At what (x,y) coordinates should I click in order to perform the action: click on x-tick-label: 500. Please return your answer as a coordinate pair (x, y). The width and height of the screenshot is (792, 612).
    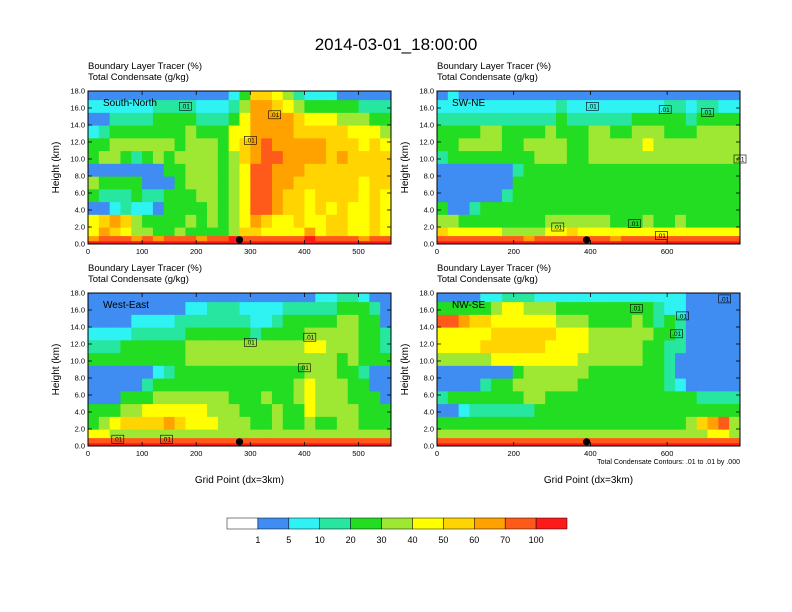
    Looking at the image, I should click on (358, 453).